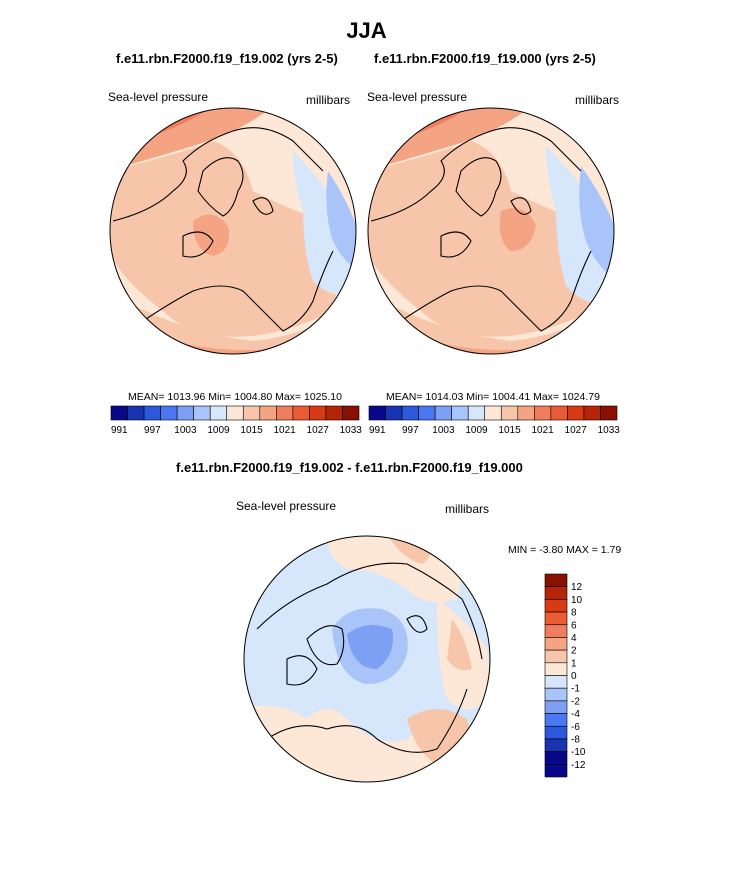  Describe the element at coordinates (351, 430) in the screenshot. I see `panel1-colorbar-label: 1033` at that location.